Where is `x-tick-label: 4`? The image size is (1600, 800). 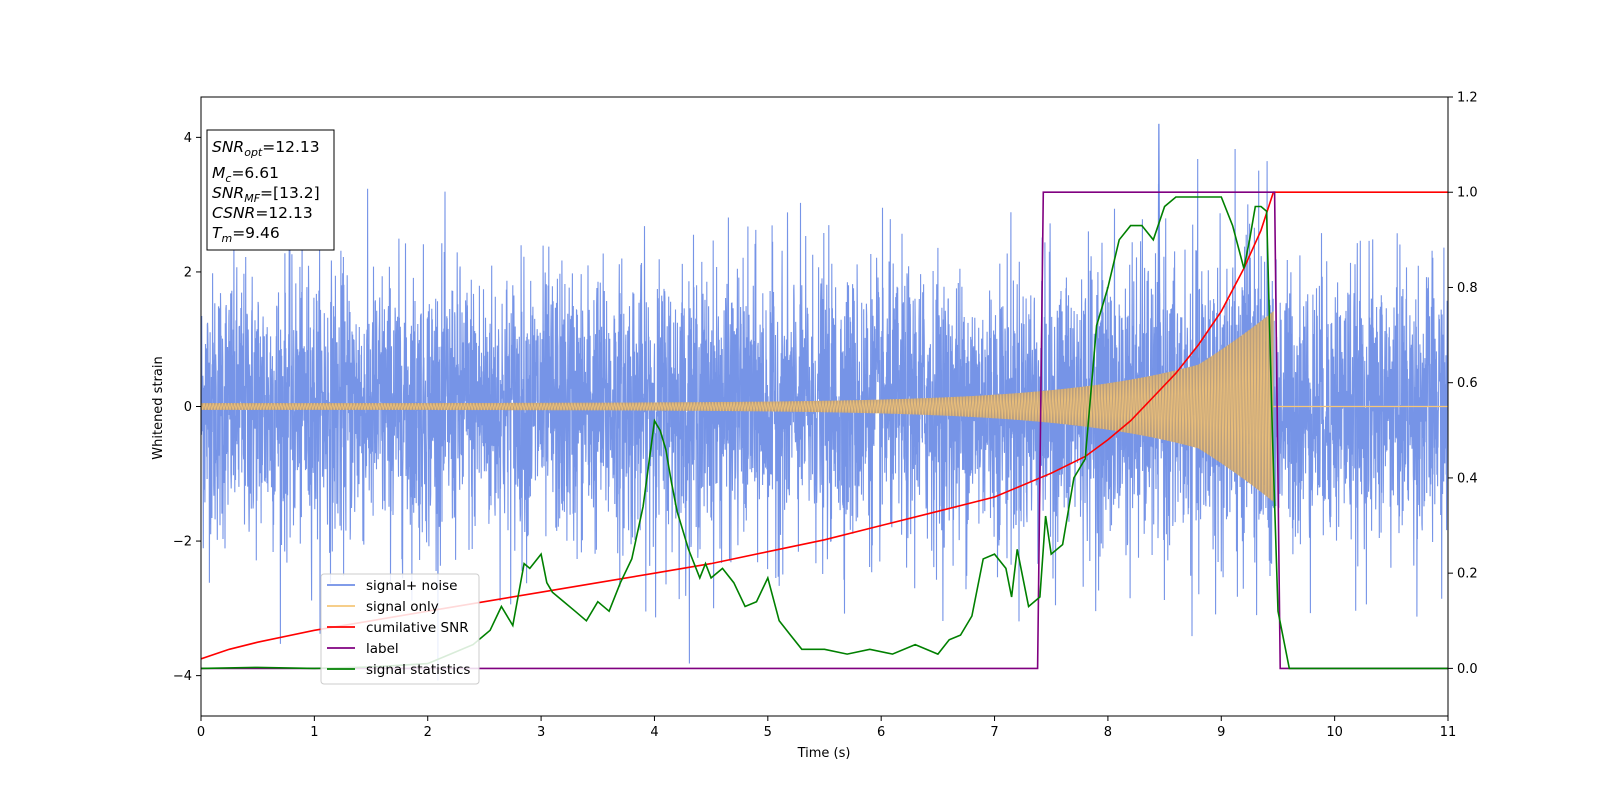 x-tick-label: 4 is located at coordinates (654, 732).